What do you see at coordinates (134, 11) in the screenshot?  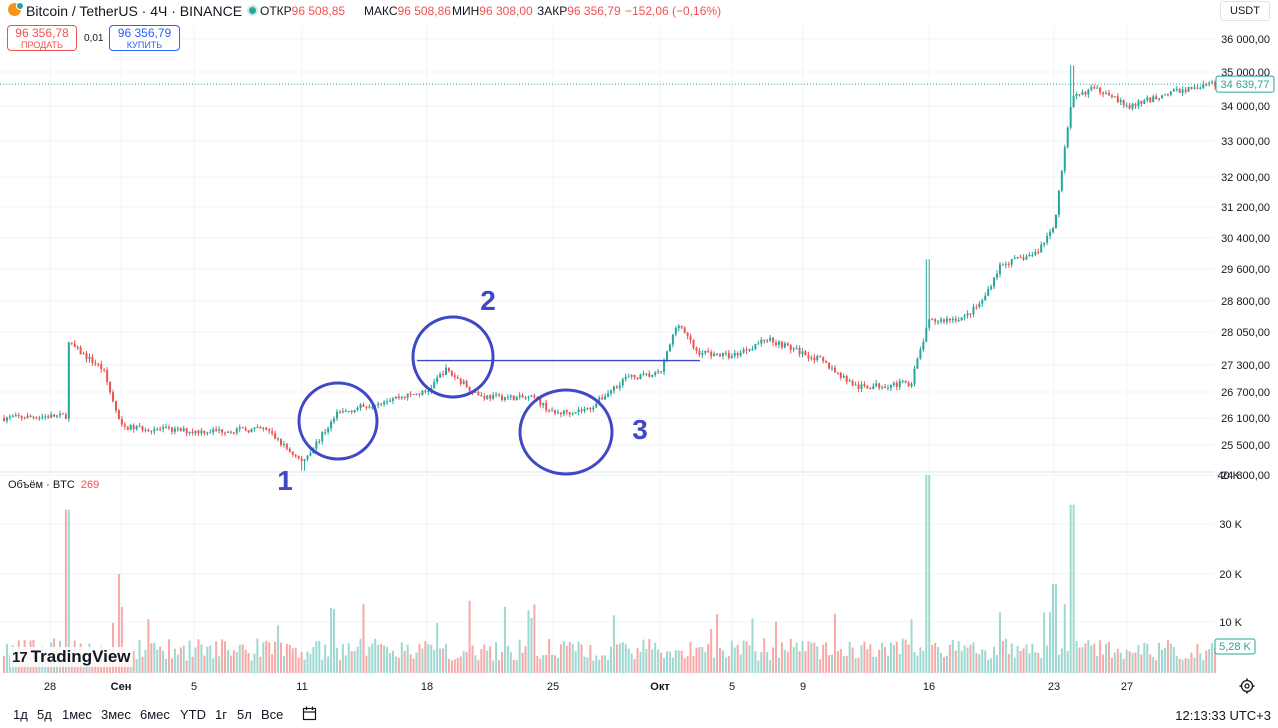 I see `symbol-title: Bitcoin / TetherUS · 4Ч · BINANCE` at bounding box center [134, 11].